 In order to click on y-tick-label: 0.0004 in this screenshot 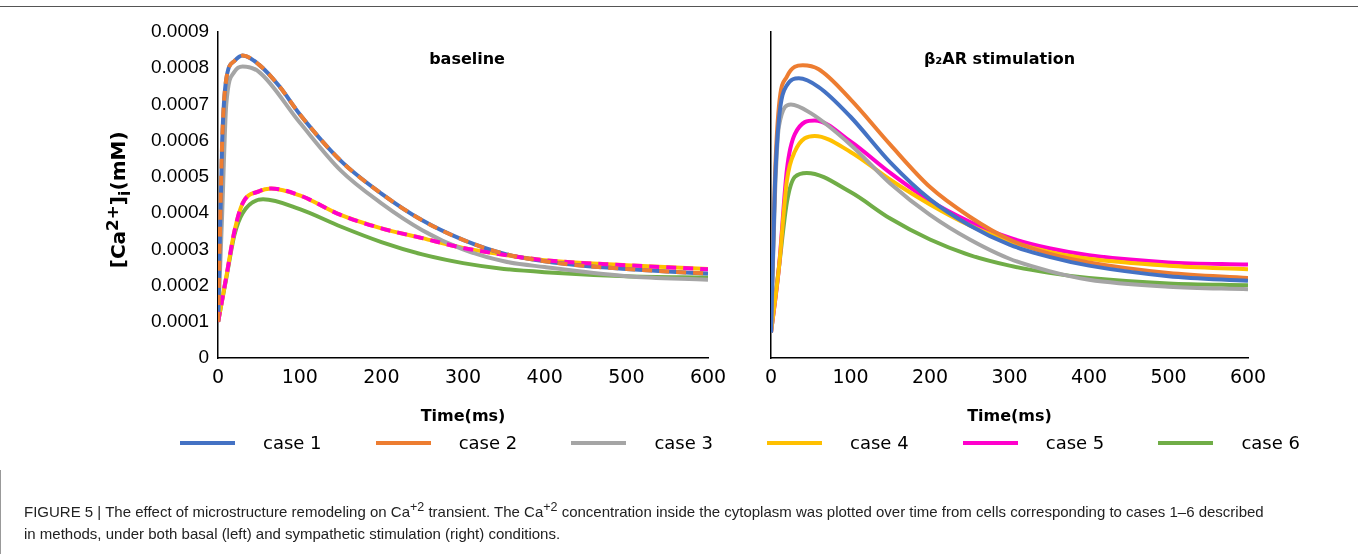, I will do `click(180, 212)`.